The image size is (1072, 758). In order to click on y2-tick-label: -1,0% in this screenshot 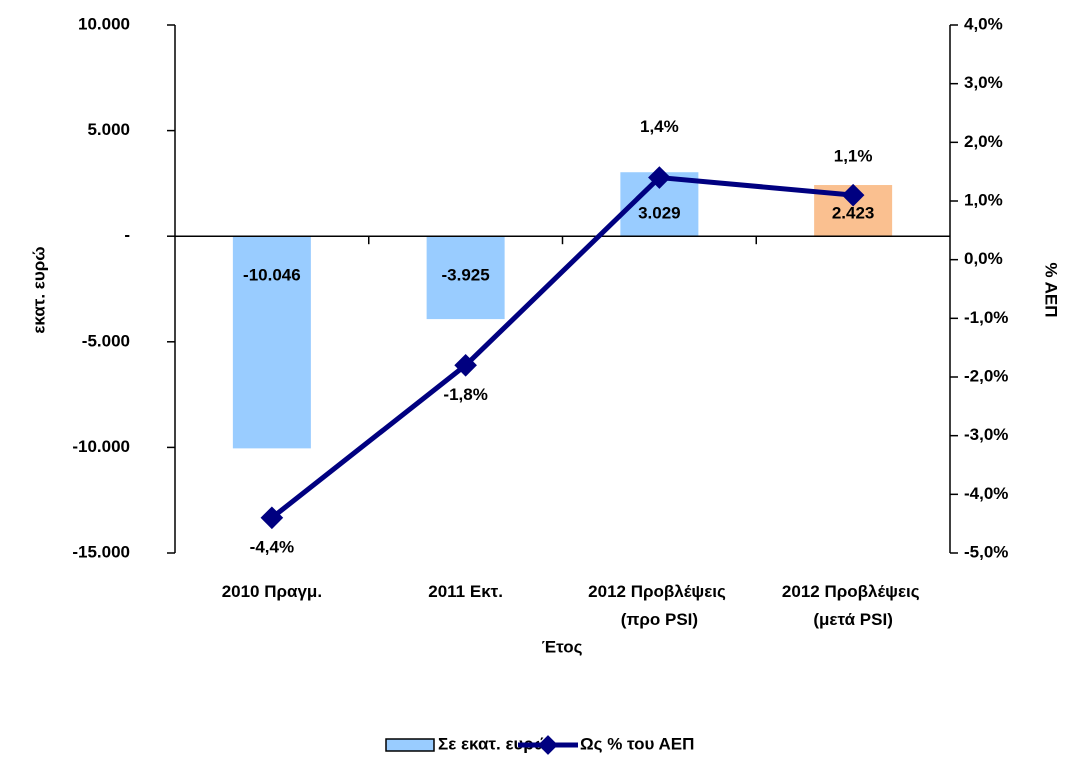, I will do `click(986, 317)`.